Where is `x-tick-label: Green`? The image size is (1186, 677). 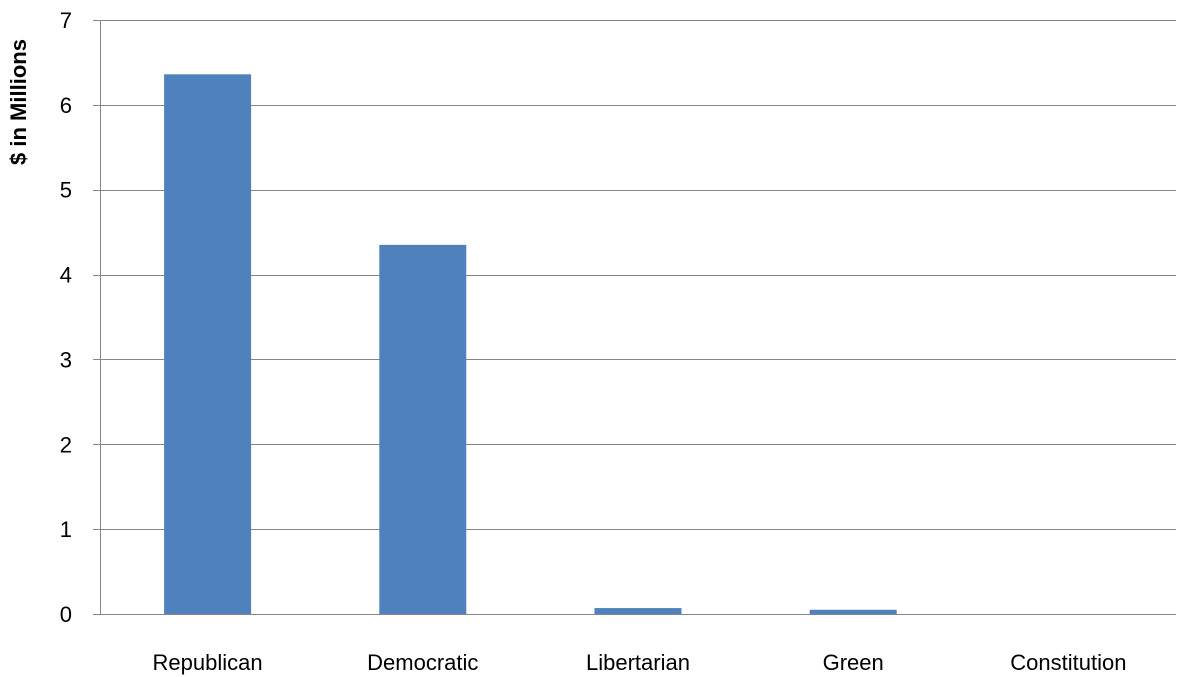
x-tick-label: Green is located at coordinates (853, 662).